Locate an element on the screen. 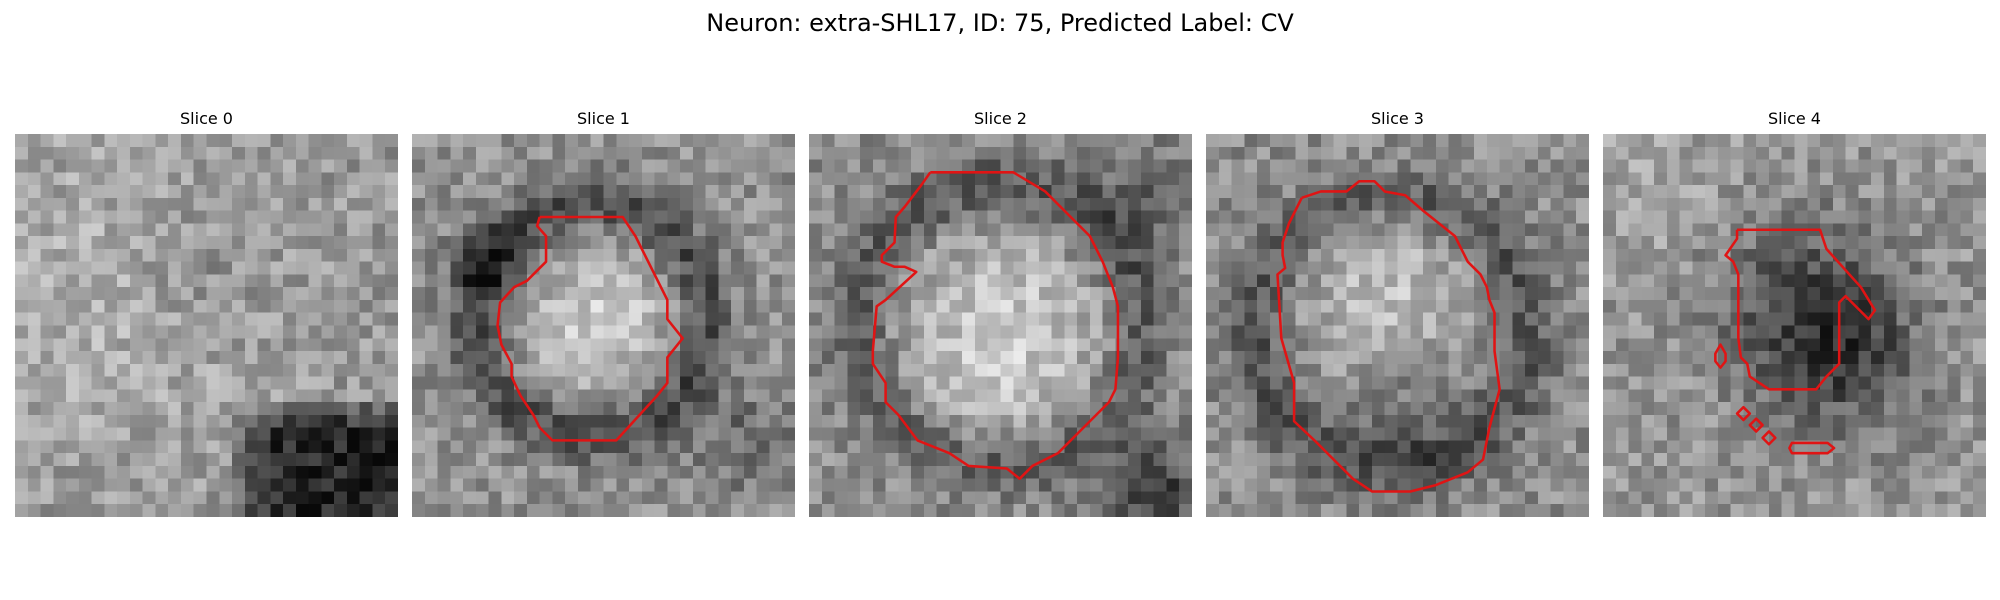  panel-title: Slice 3 is located at coordinates (1397, 118).